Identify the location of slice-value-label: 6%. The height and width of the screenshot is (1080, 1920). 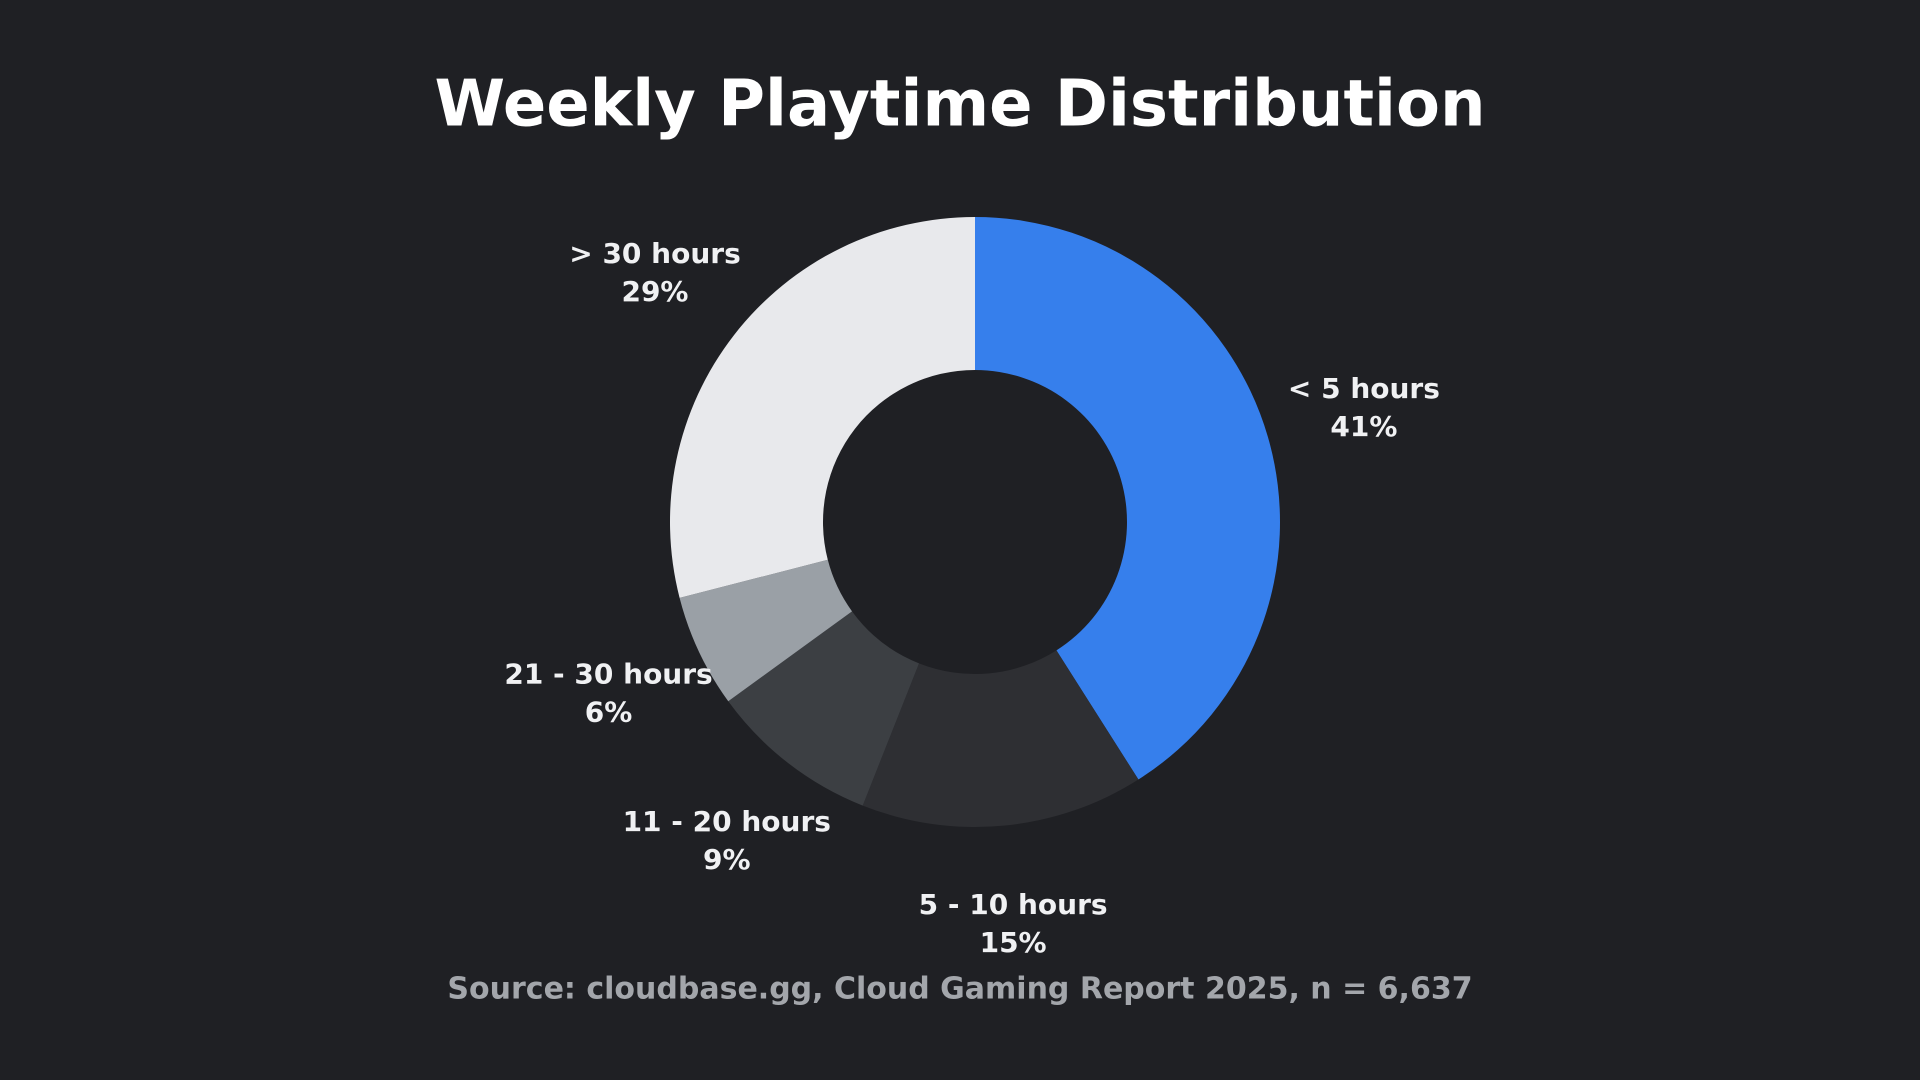
(609, 711).